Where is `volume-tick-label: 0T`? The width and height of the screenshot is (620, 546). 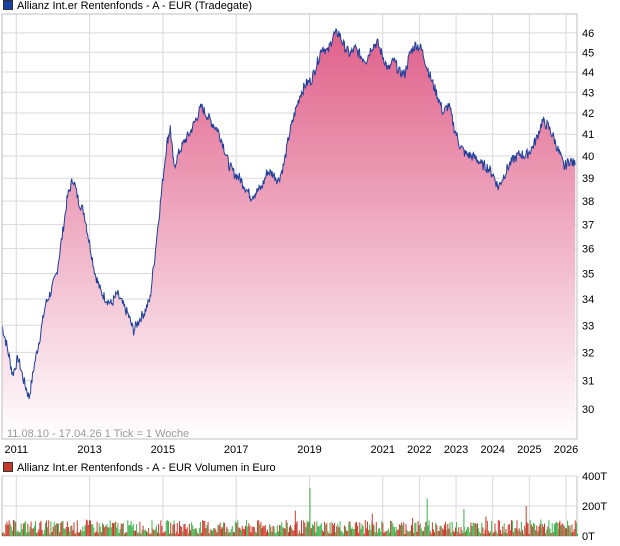 volume-tick-label: 0T is located at coordinates (588, 537).